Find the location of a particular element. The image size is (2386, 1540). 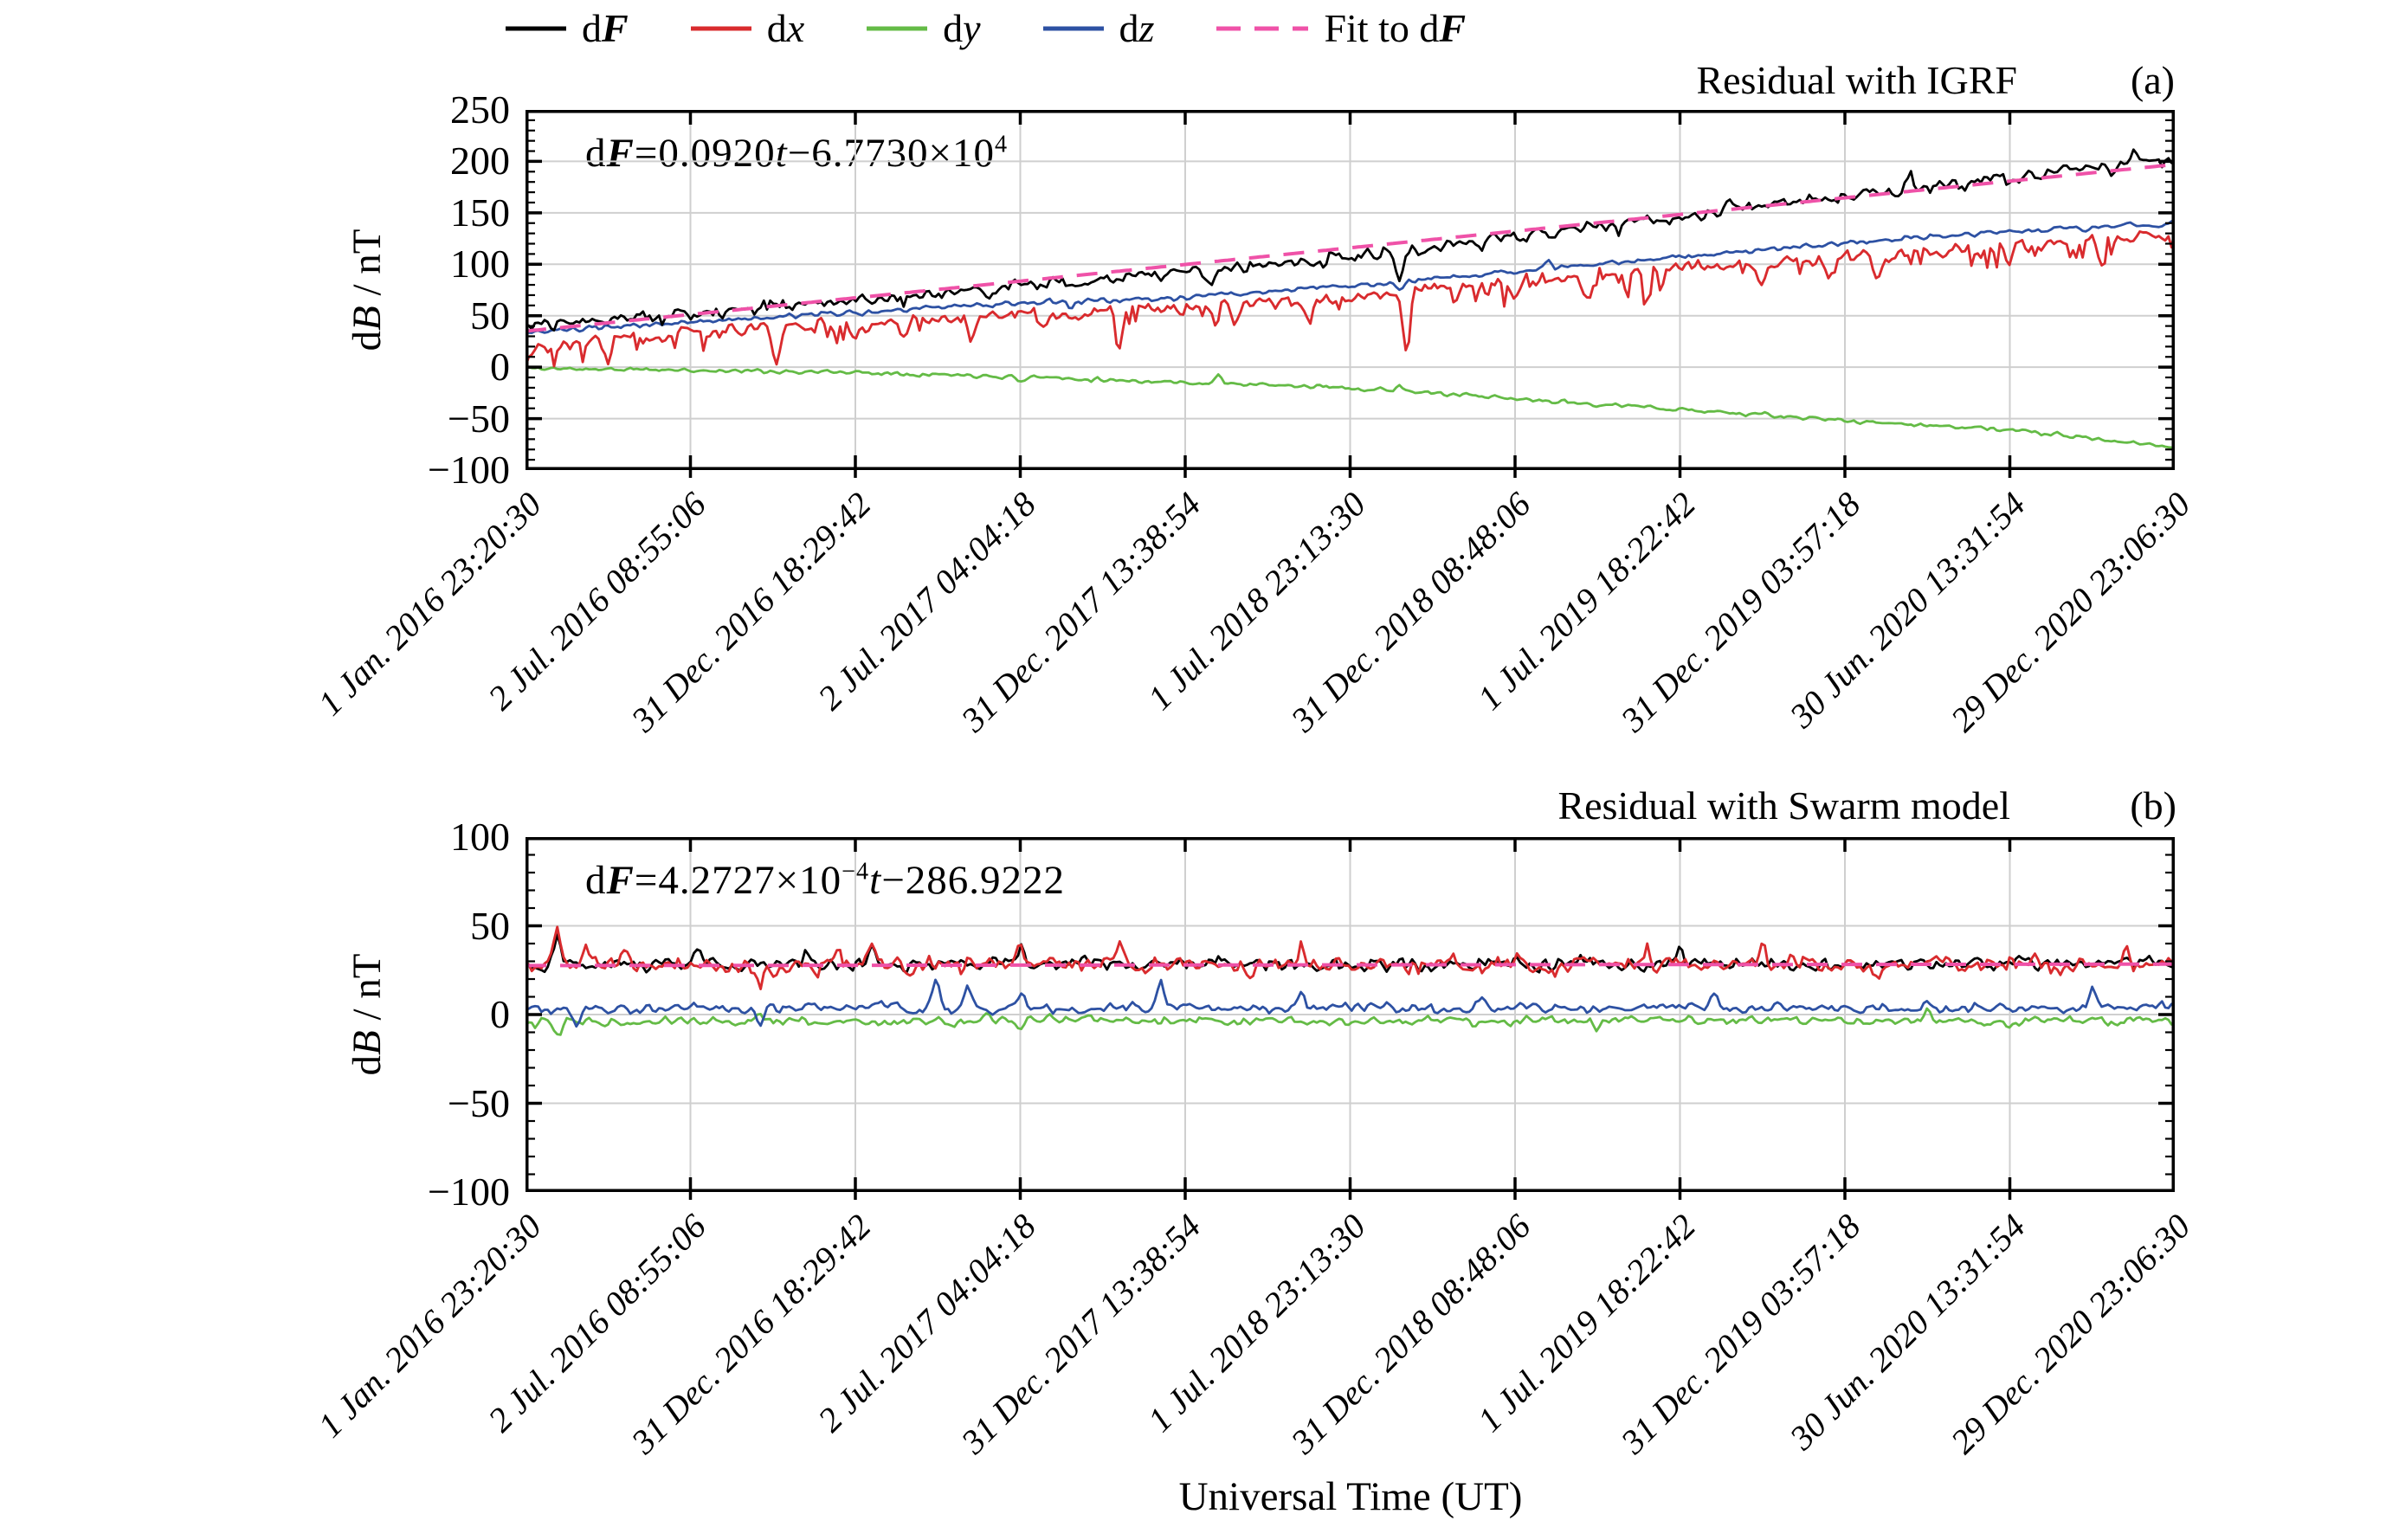

y-tick-label-b-100: 100 is located at coordinates (480, 837).